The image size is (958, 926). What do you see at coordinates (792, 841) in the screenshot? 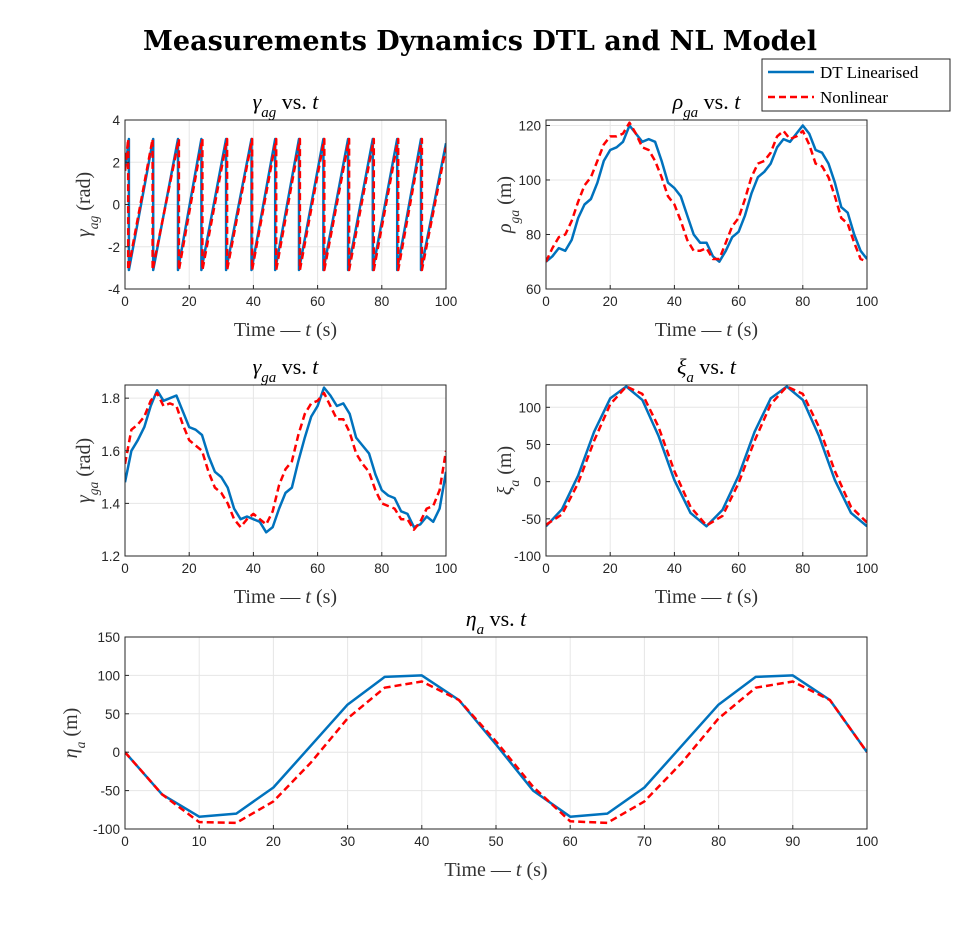
I see `x-tick-label: 90` at bounding box center [792, 841].